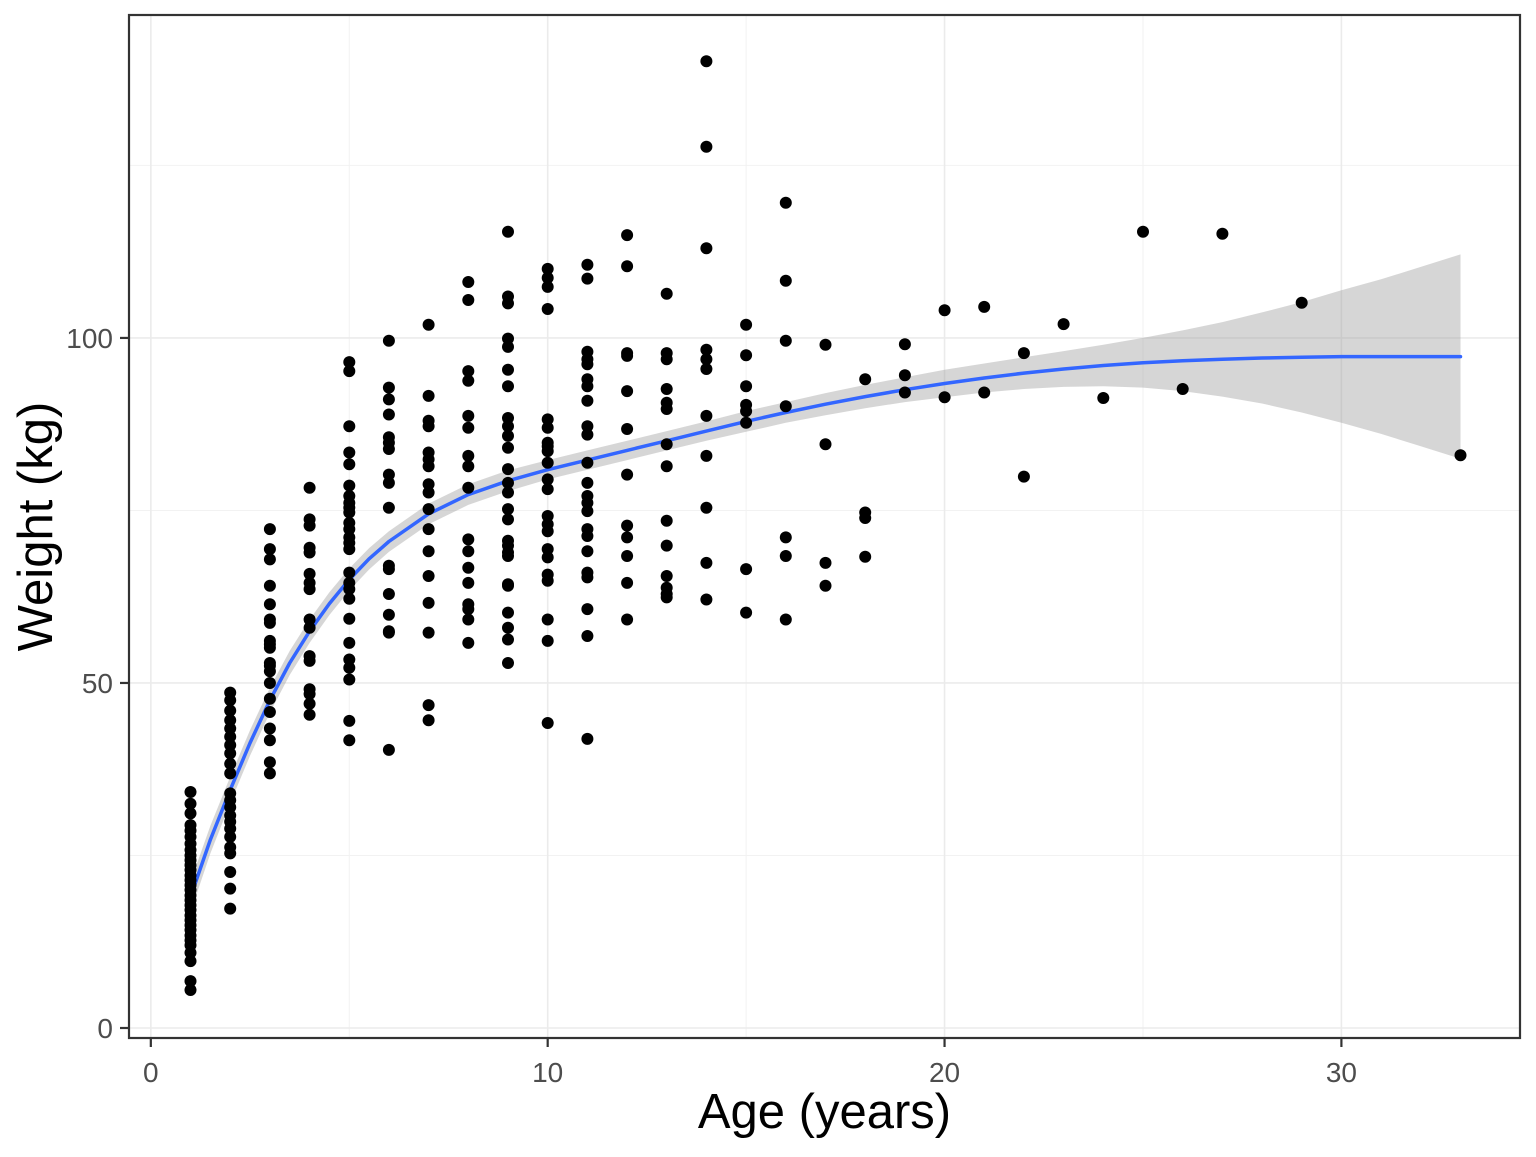 This screenshot has height=1157, width=1536. I want to click on y-axis-title: Weight (kg), so click(36, 527).